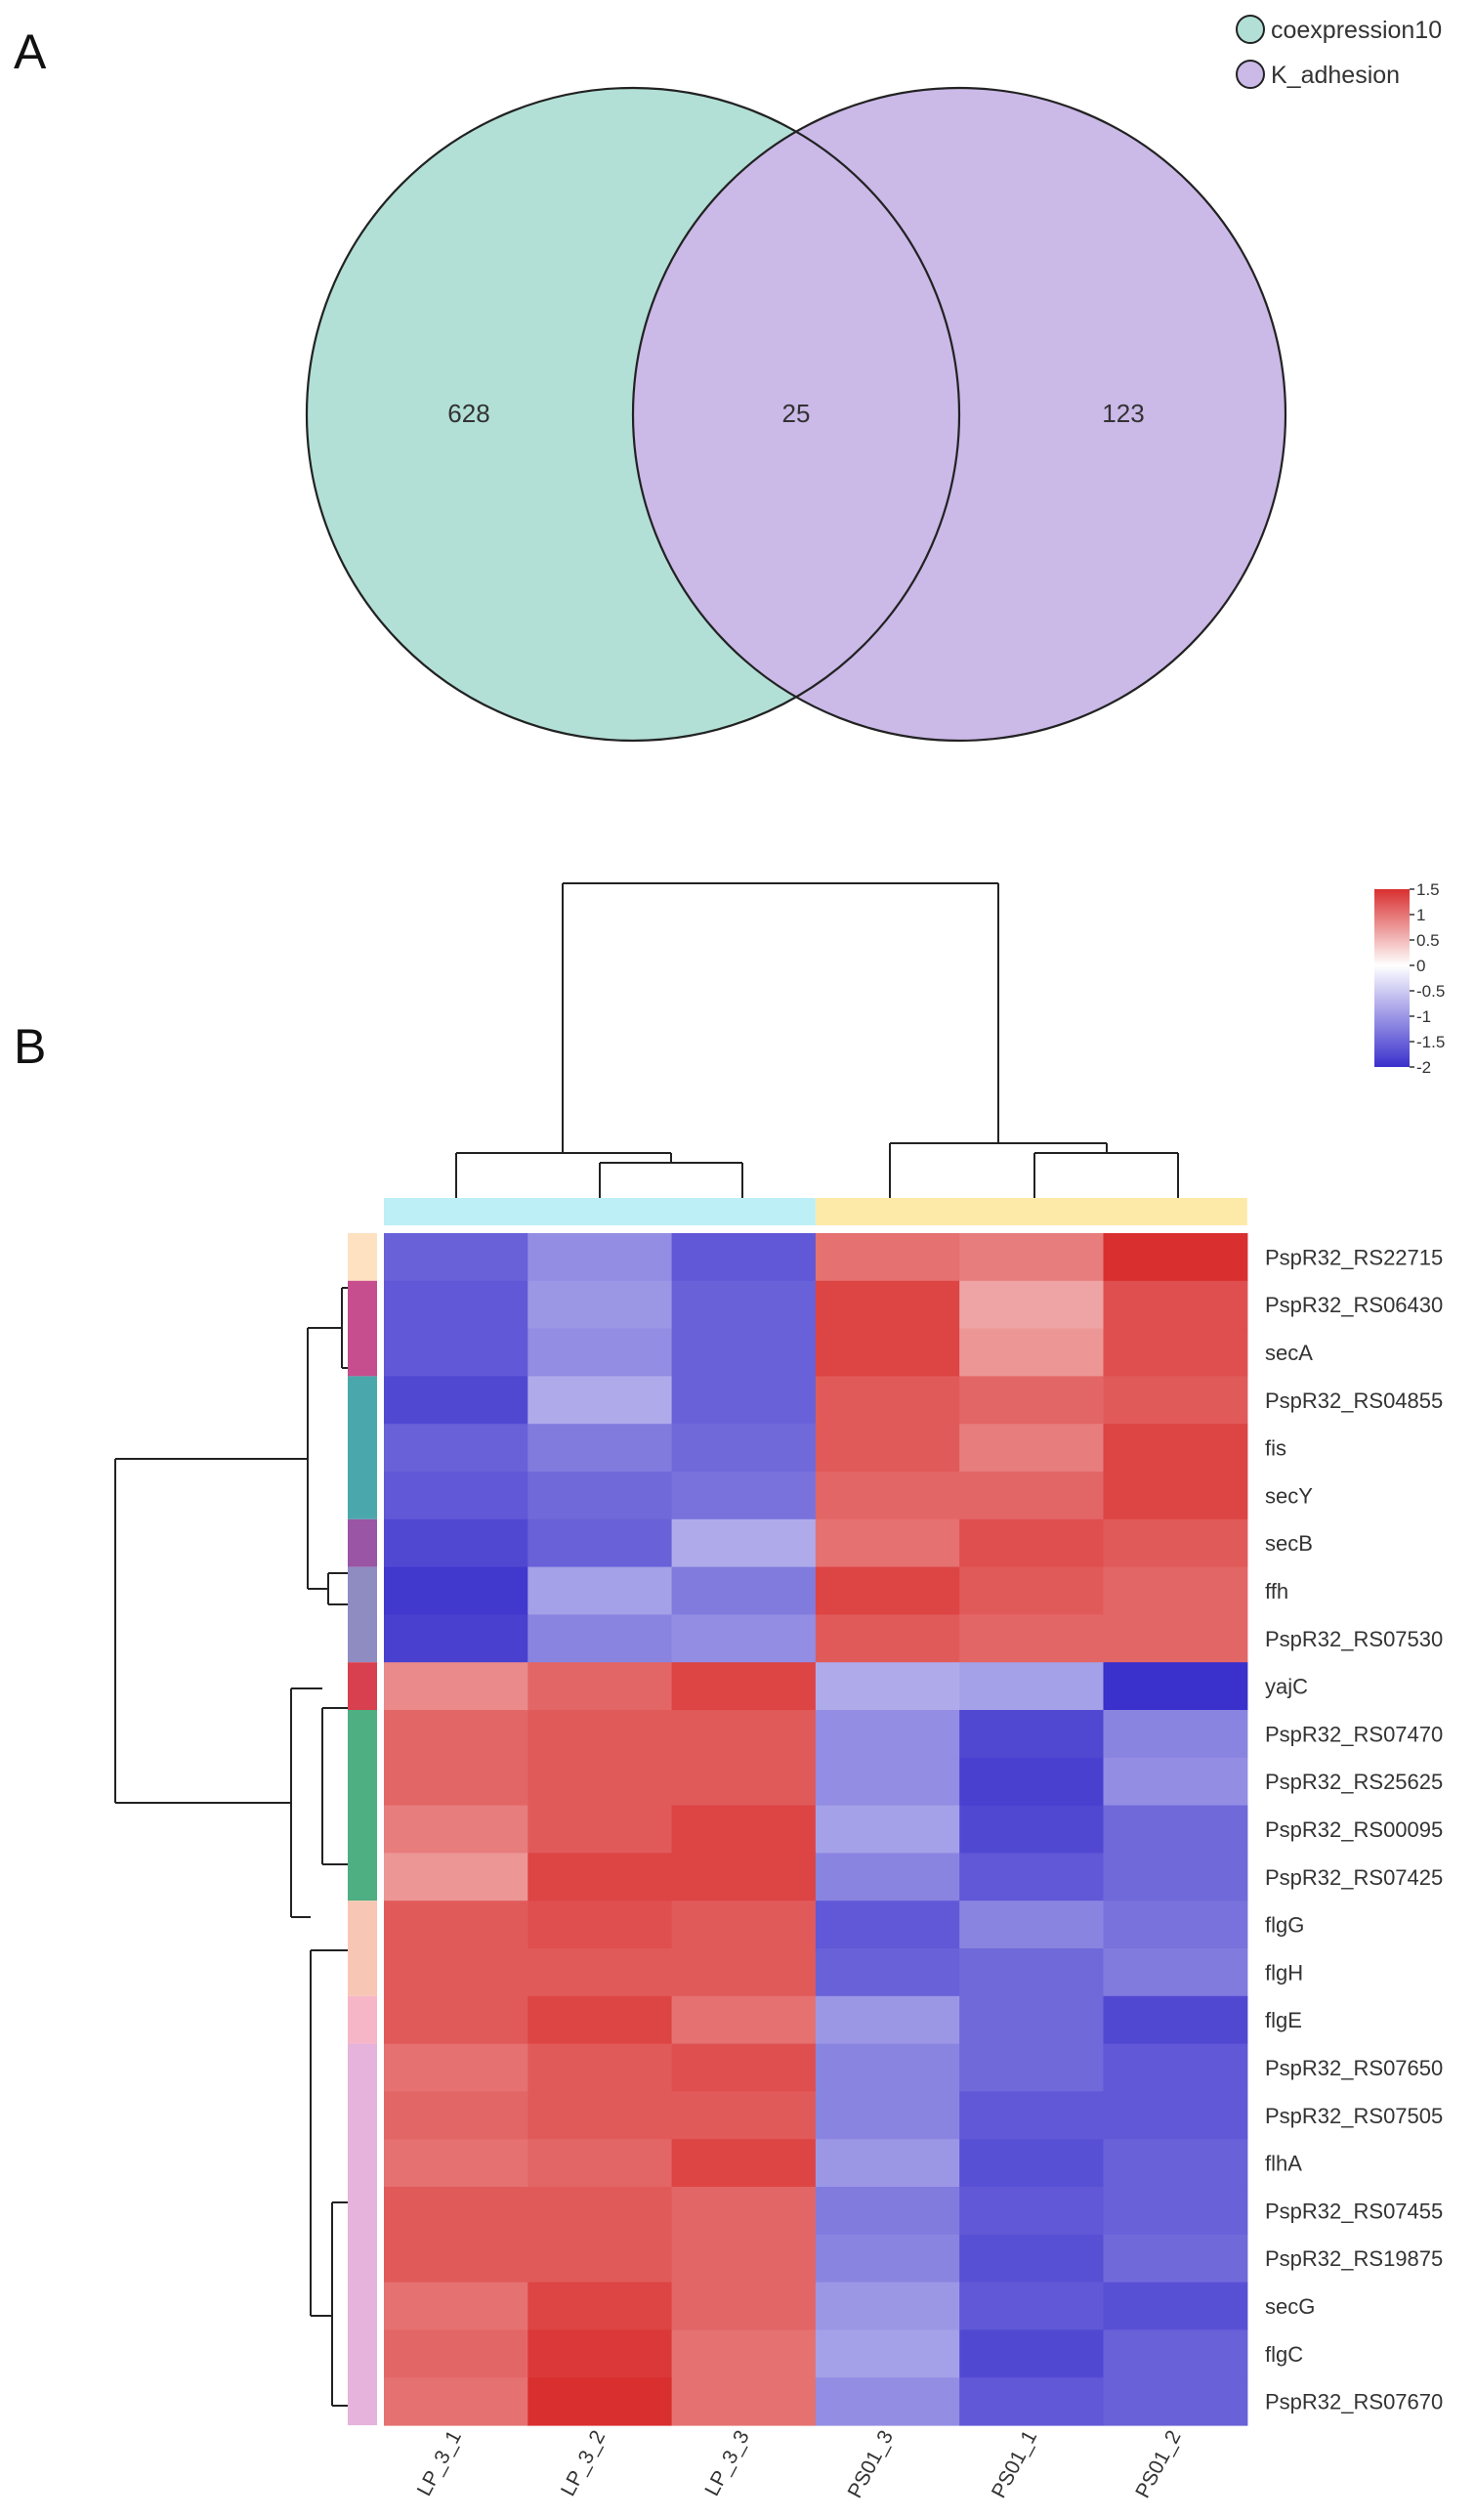 The image size is (1475, 2520). I want to click on heat-cell-r0-c0, so click(456, 1257).